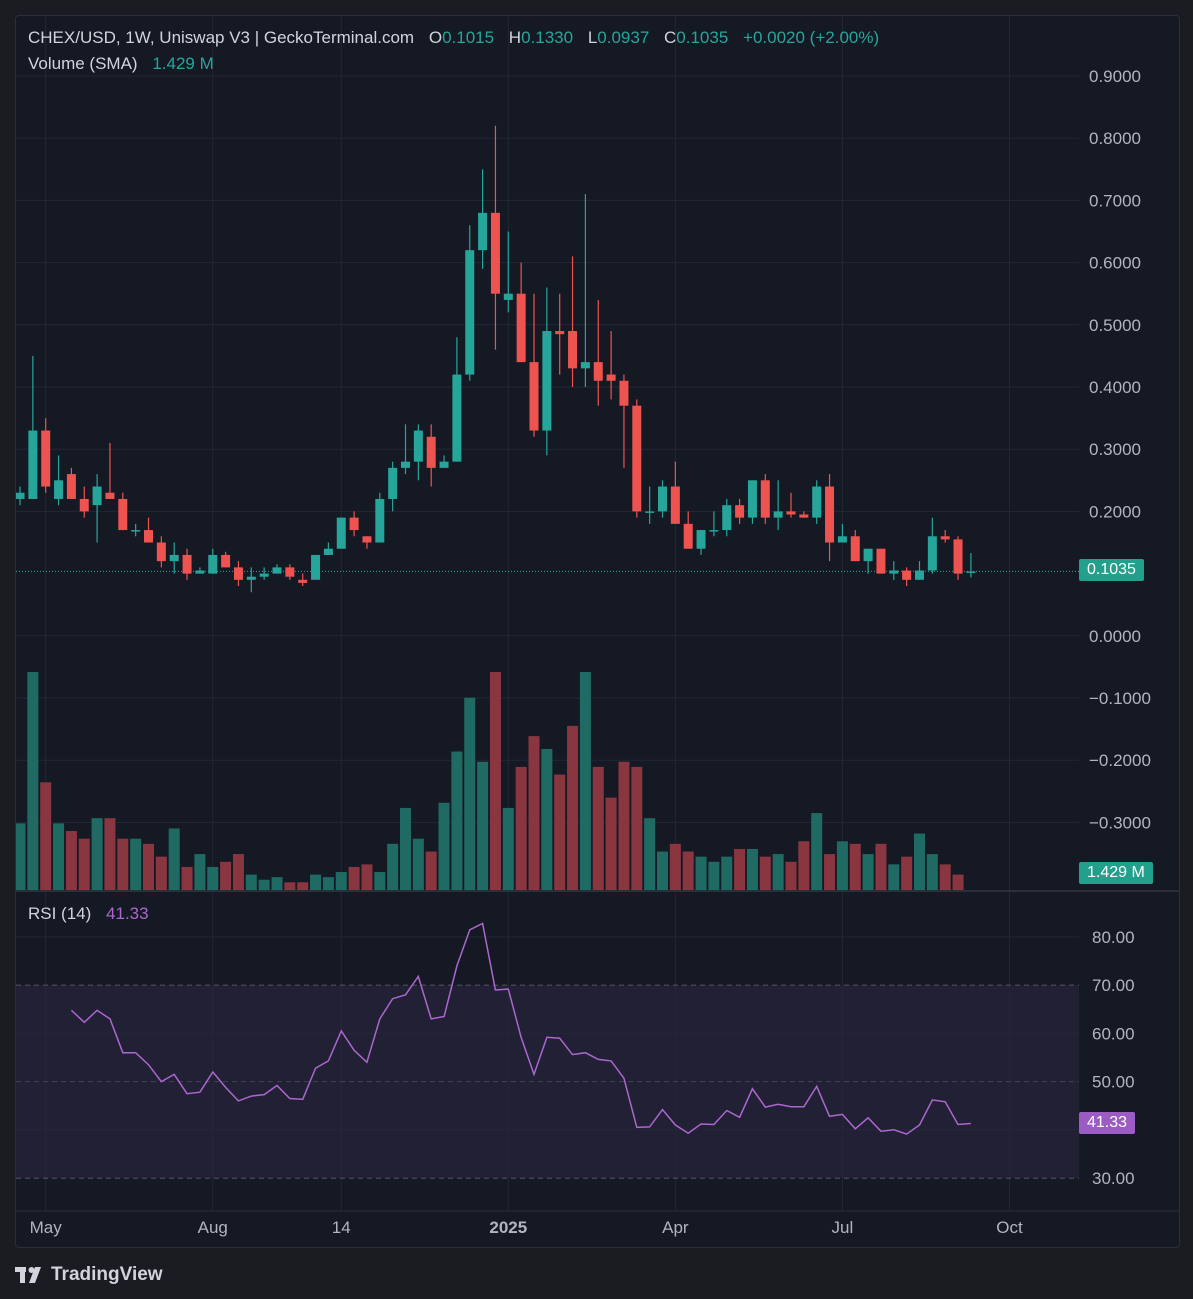 The height and width of the screenshot is (1299, 1193). I want to click on time-tick-label: 2025, so click(508, 1227).